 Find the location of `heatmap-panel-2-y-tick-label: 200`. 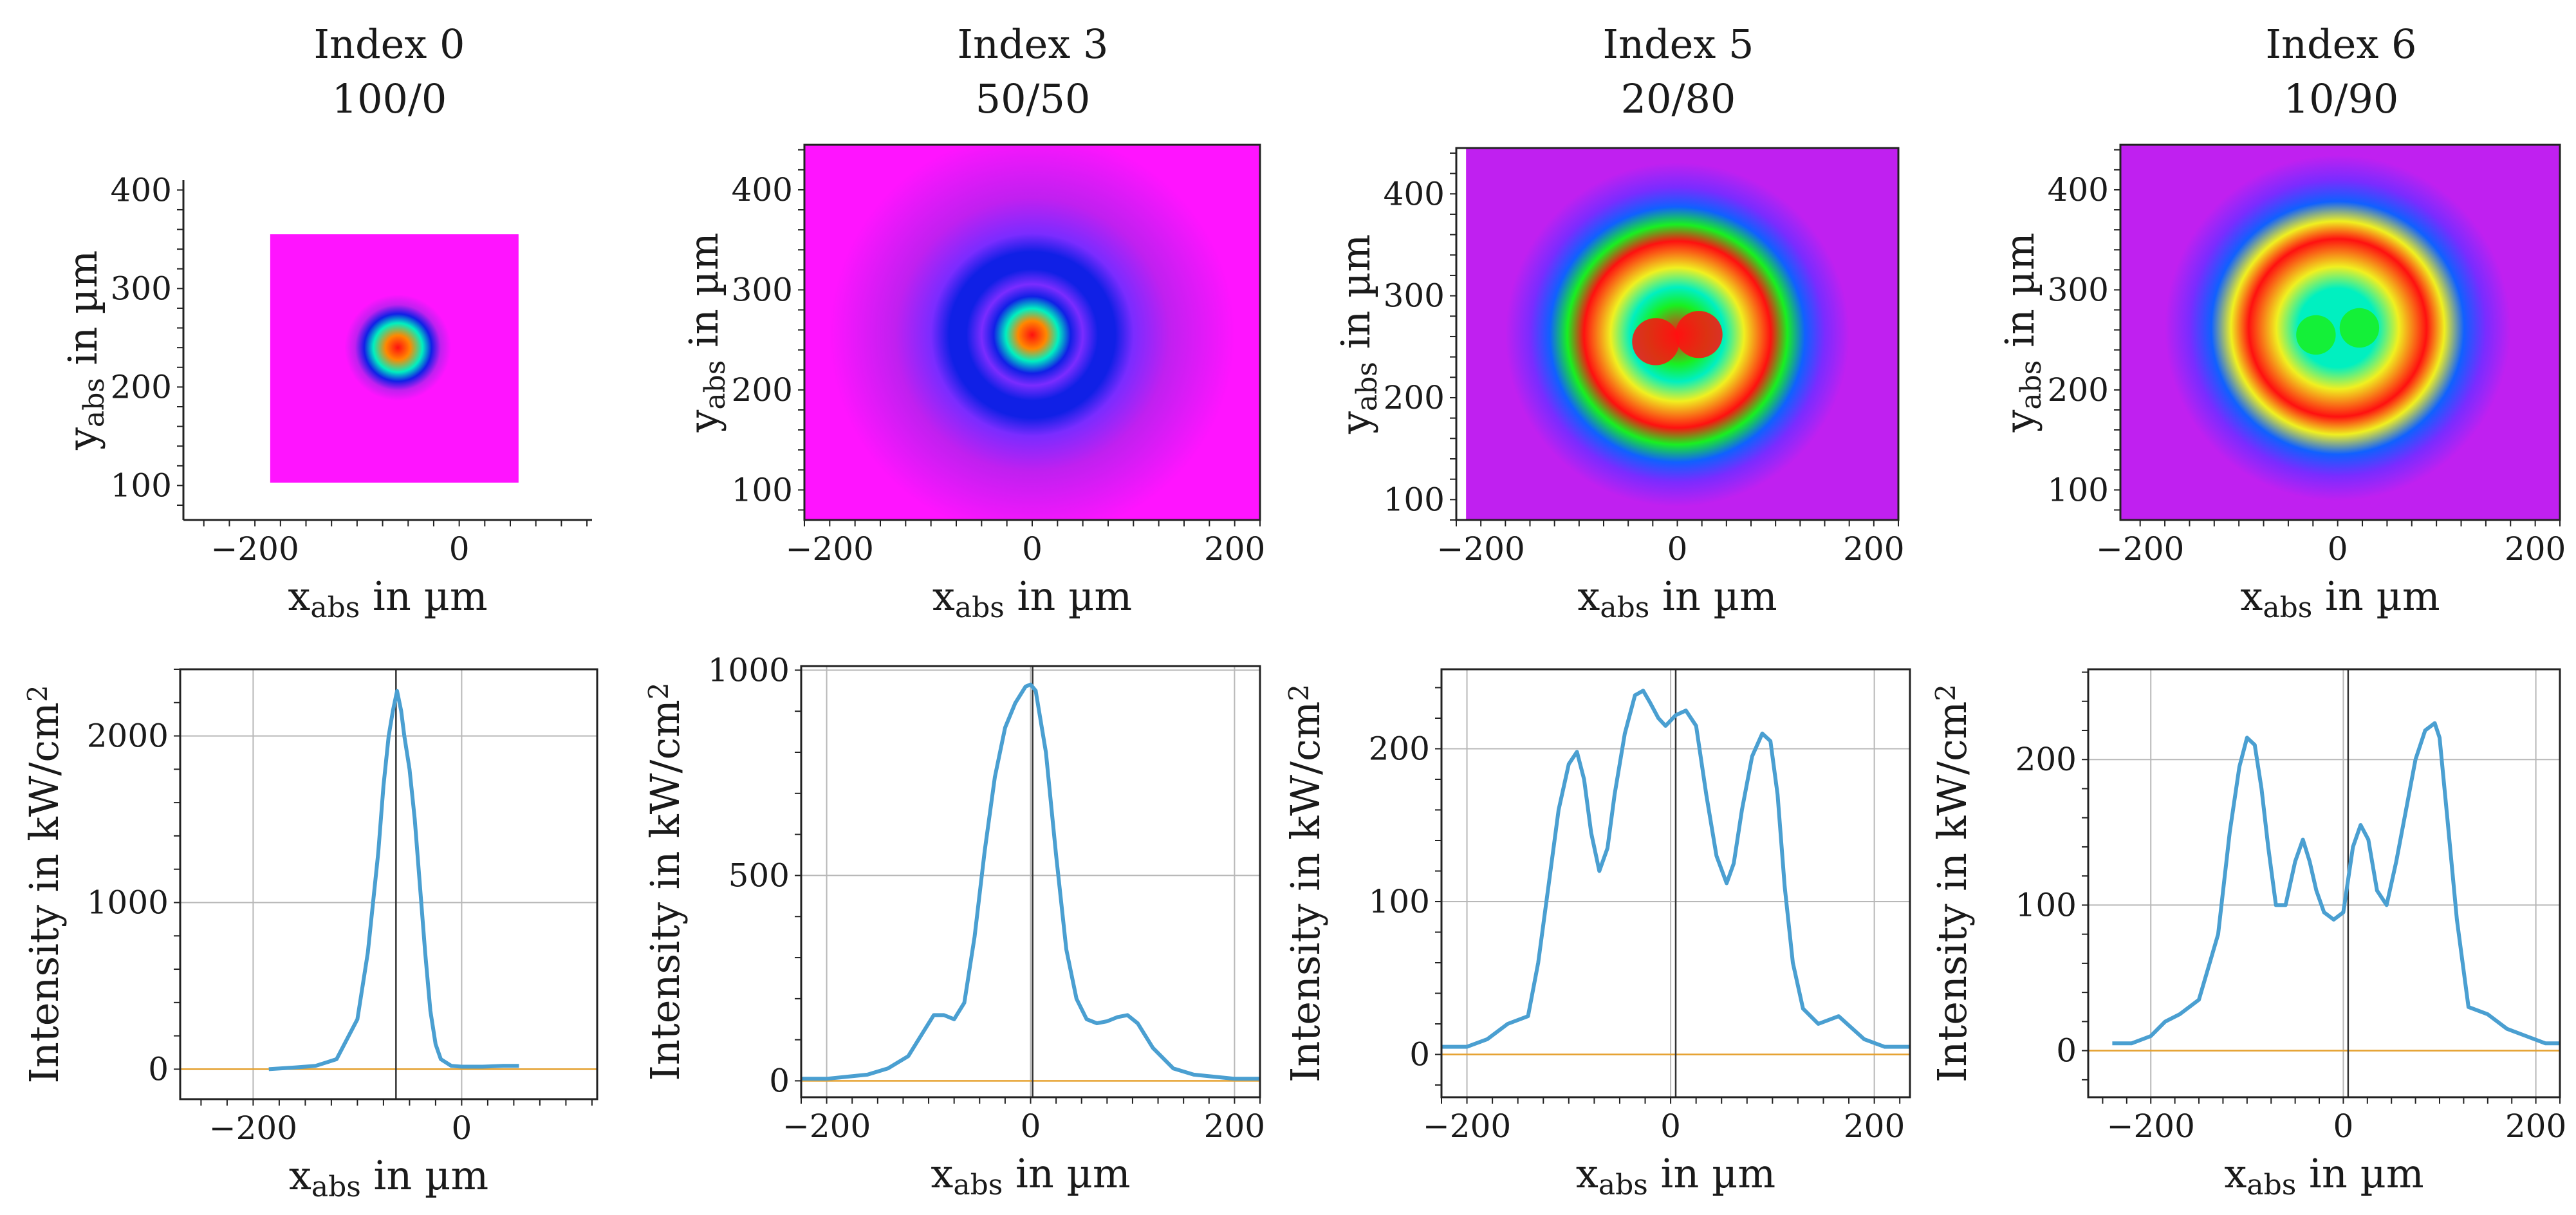

heatmap-panel-2-y-tick-label: 200 is located at coordinates (1414, 397).